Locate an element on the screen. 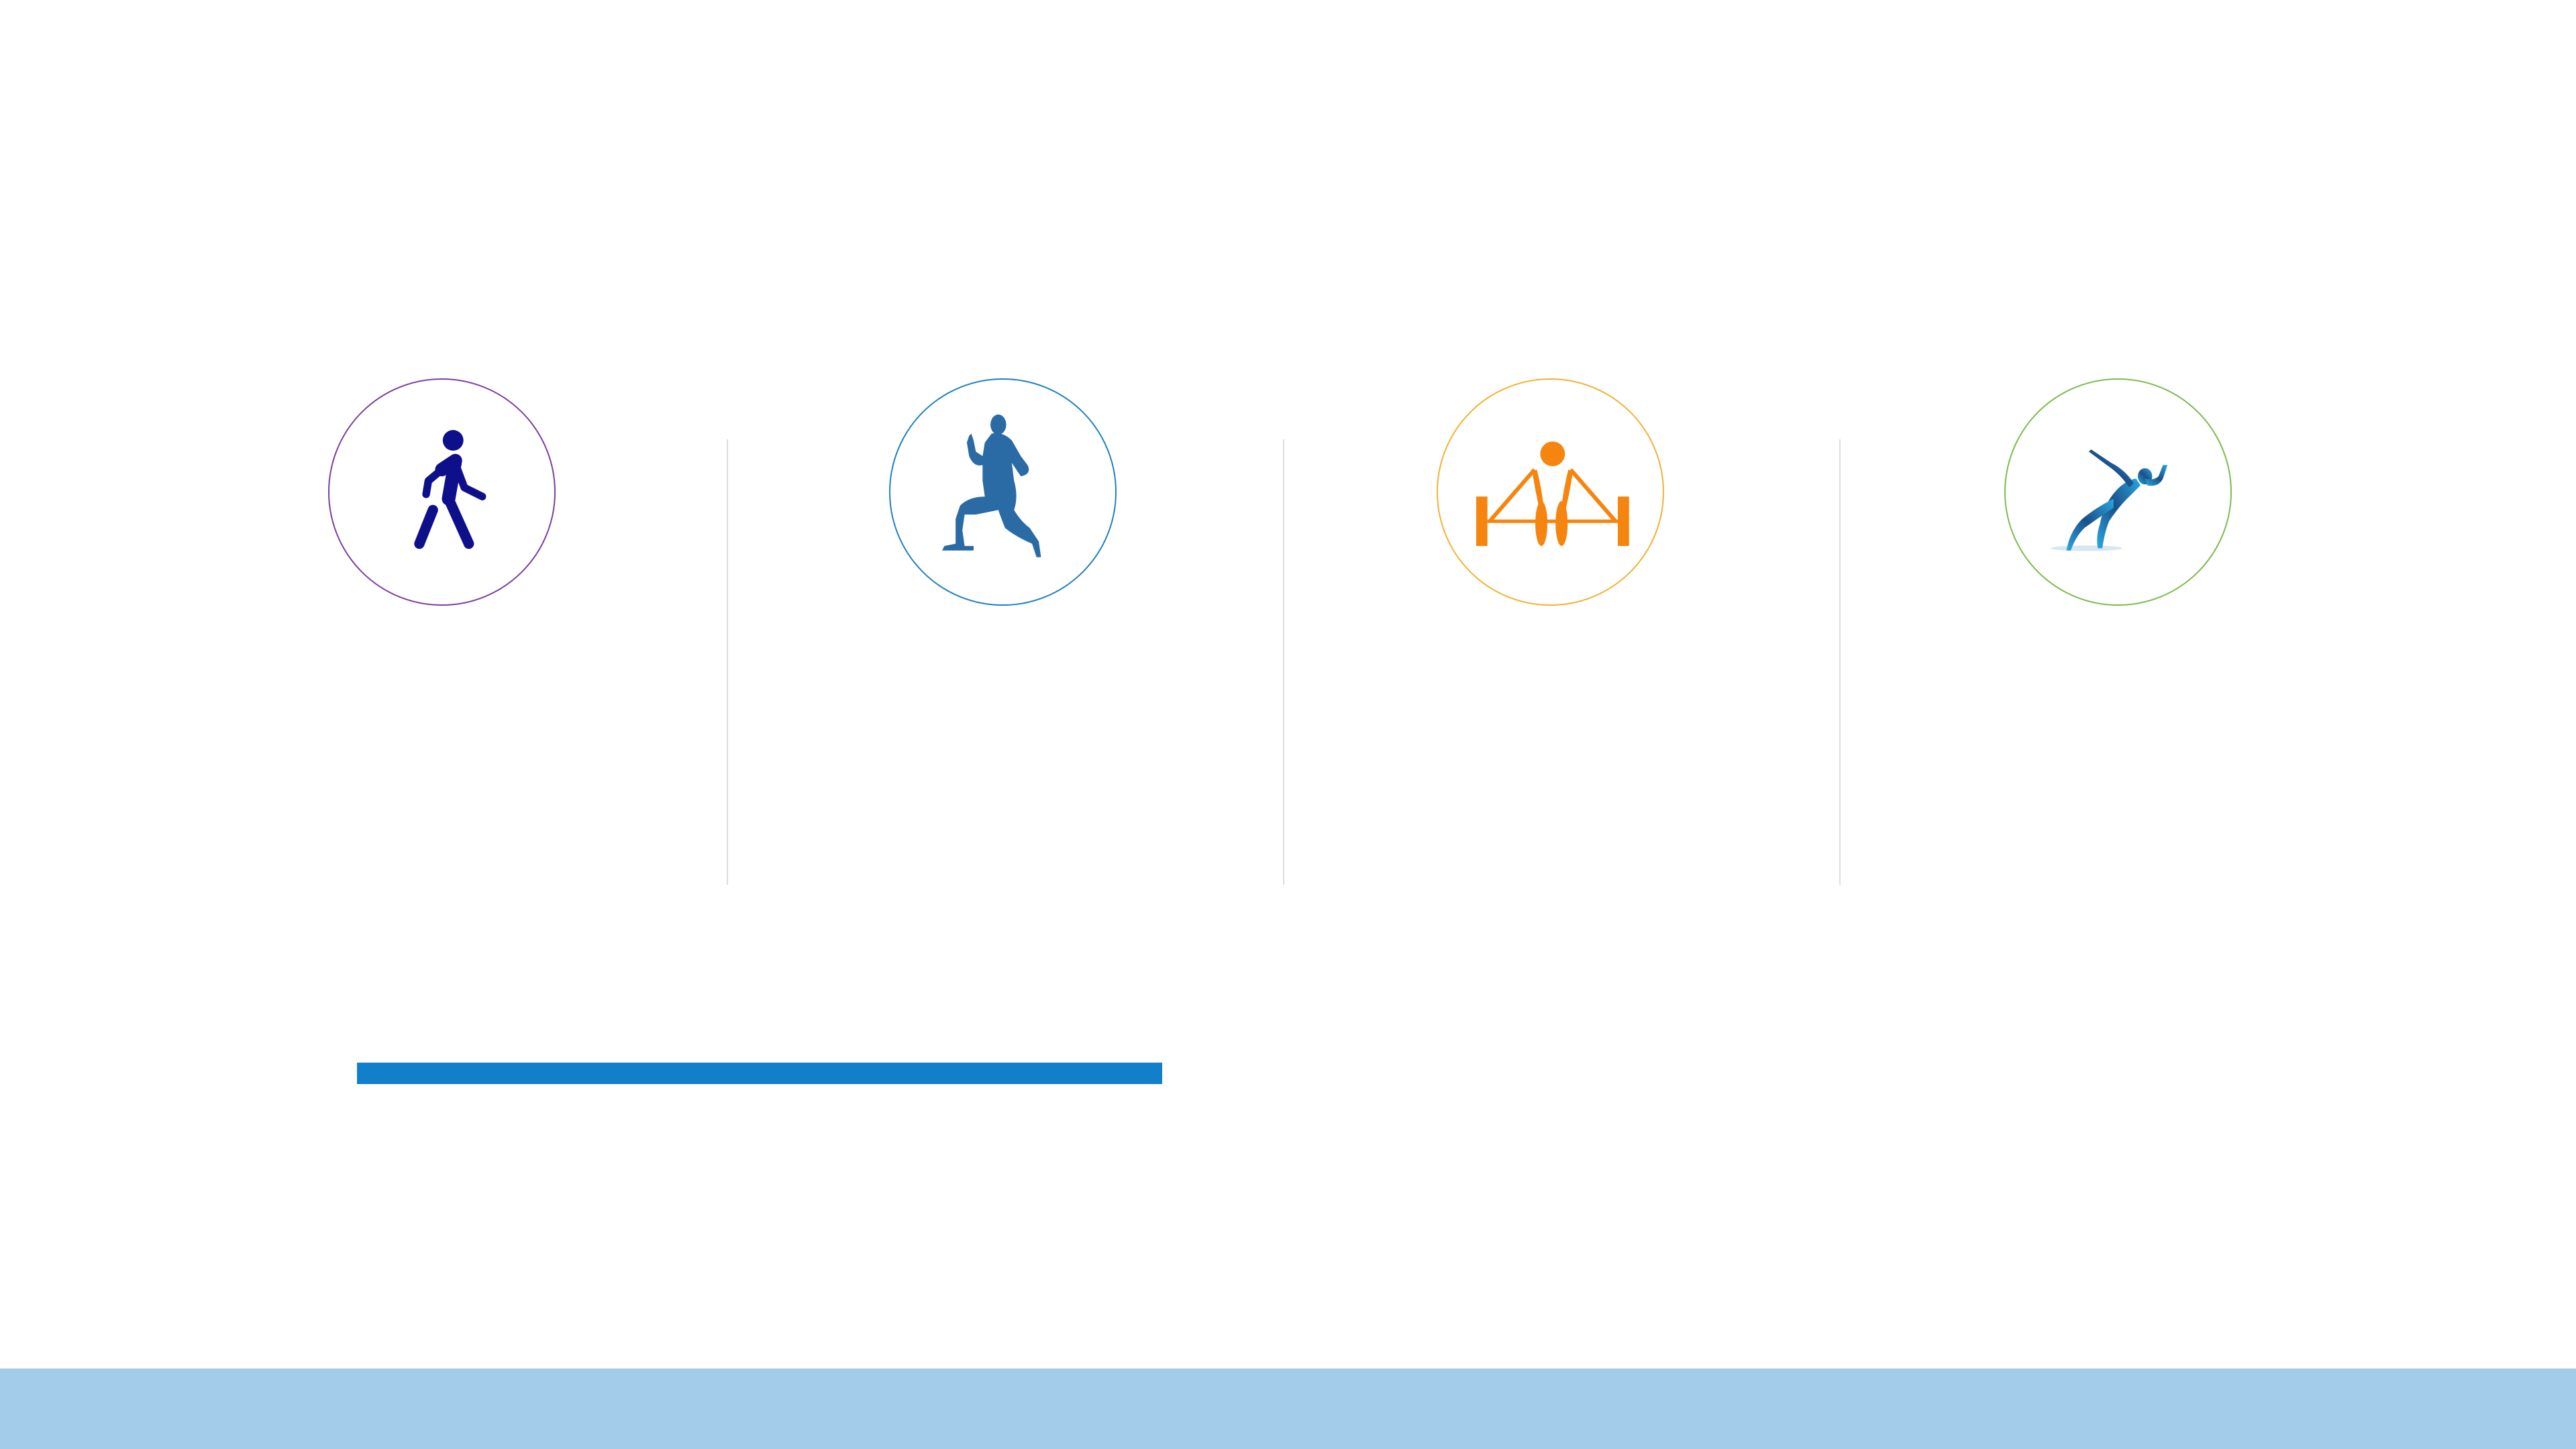 This screenshot has height=1449, width=2576. sprinter-icon is located at coordinates (2109, 500).